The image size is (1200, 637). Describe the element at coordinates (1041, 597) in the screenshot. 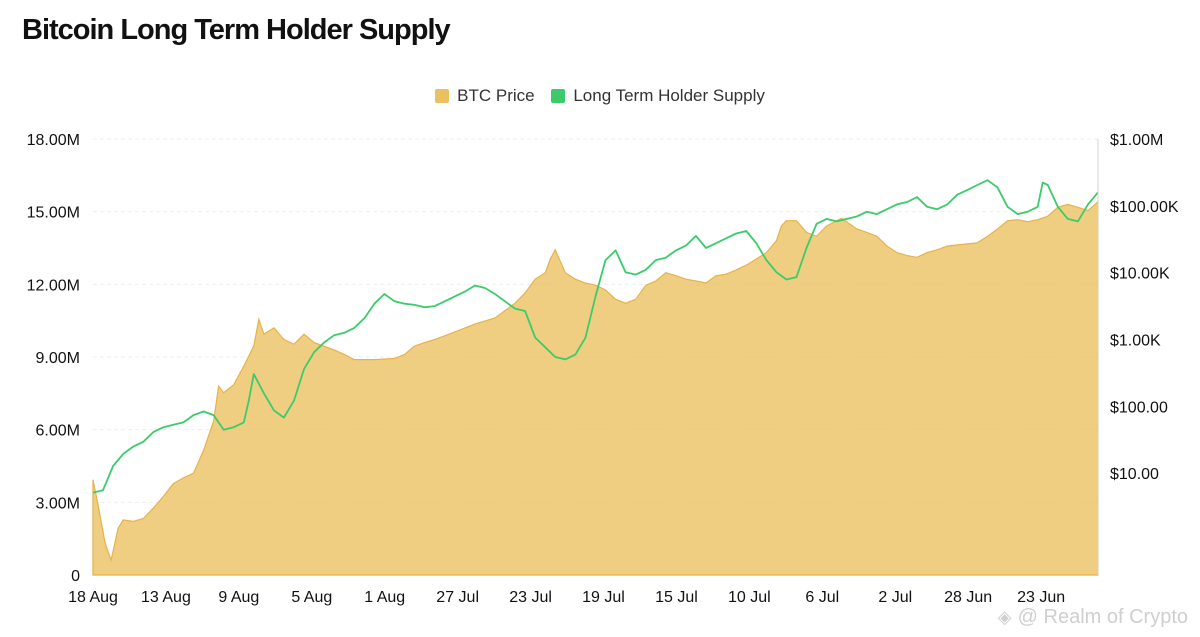

I see `x-axis-tick: 23 Jun` at that location.